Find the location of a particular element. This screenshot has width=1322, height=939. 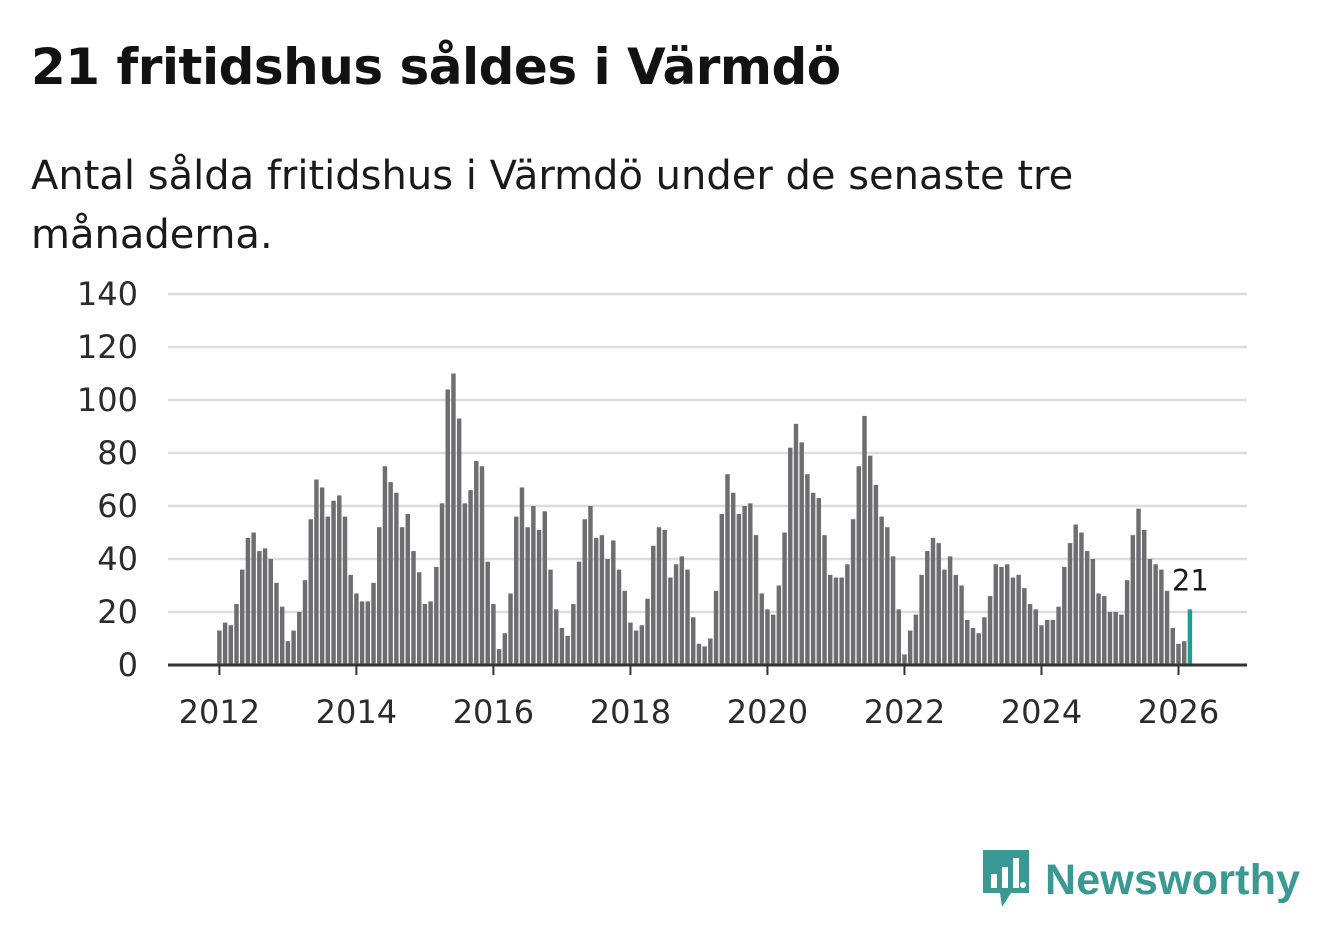

bar-chart-speech-bubble-icon is located at coordinates (1006, 880).